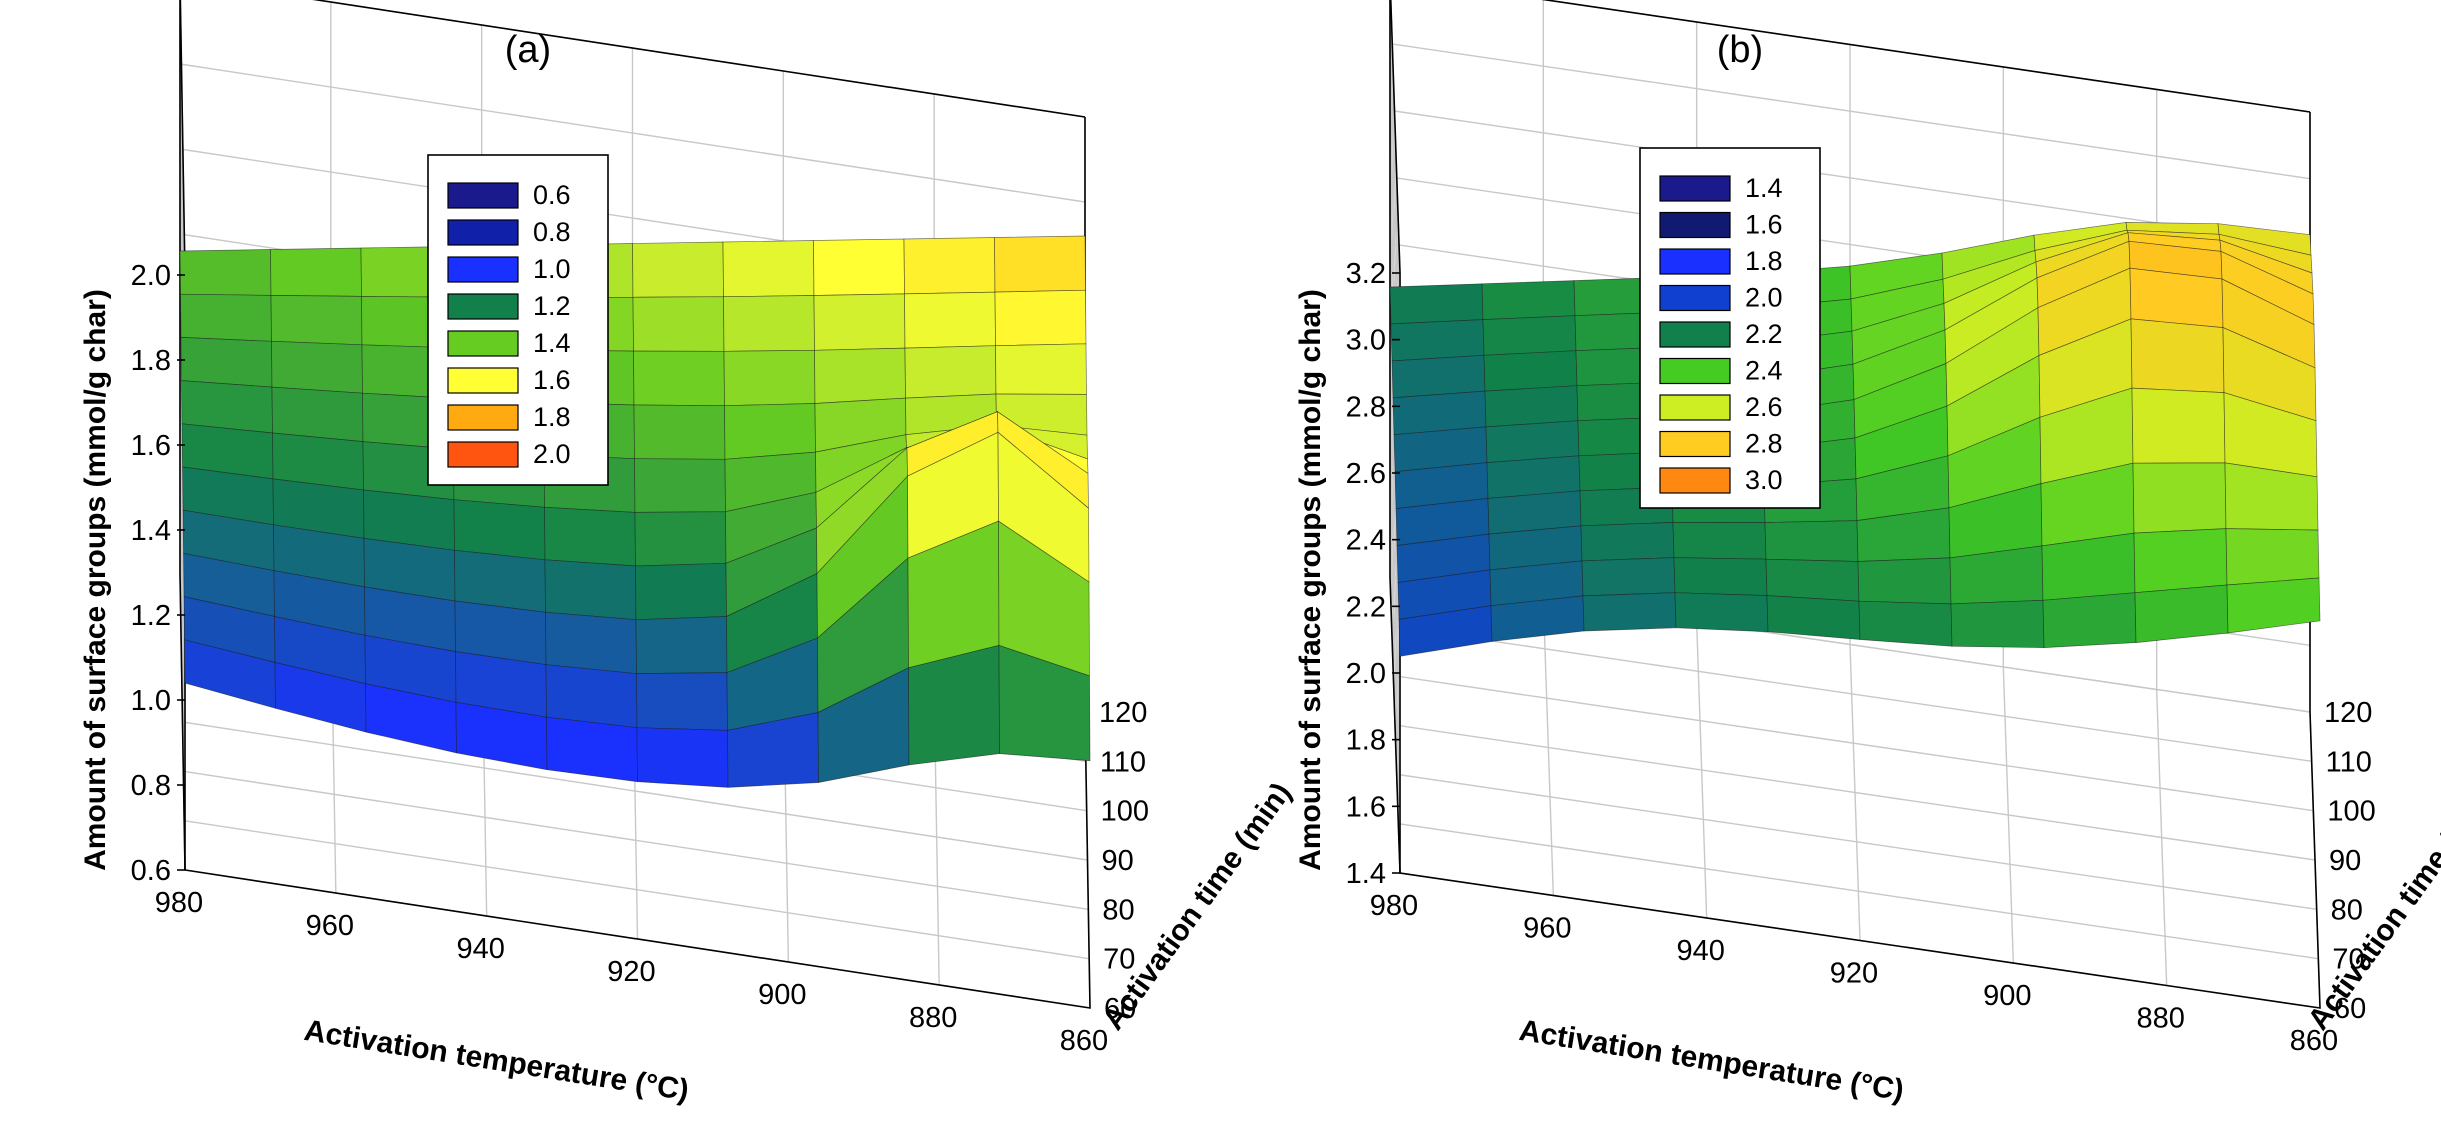 This screenshot has height=1143, width=2441. What do you see at coordinates (480, 949) in the screenshot?
I see `x-tick-label: 940` at bounding box center [480, 949].